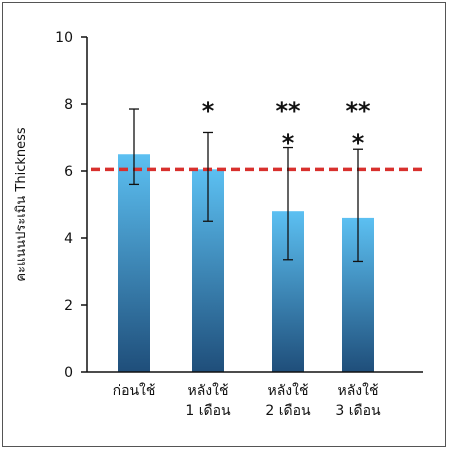 This screenshot has height=451, width=450. Describe the element at coordinates (68, 373) in the screenshot. I see `y-tick-label: 0` at that location.